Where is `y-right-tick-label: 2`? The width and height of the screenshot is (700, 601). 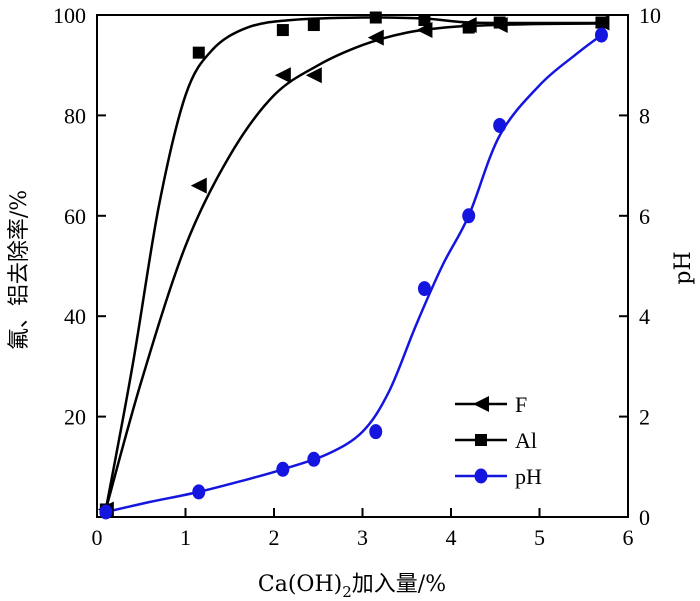 y-right-tick-label: 2 is located at coordinates (644, 417).